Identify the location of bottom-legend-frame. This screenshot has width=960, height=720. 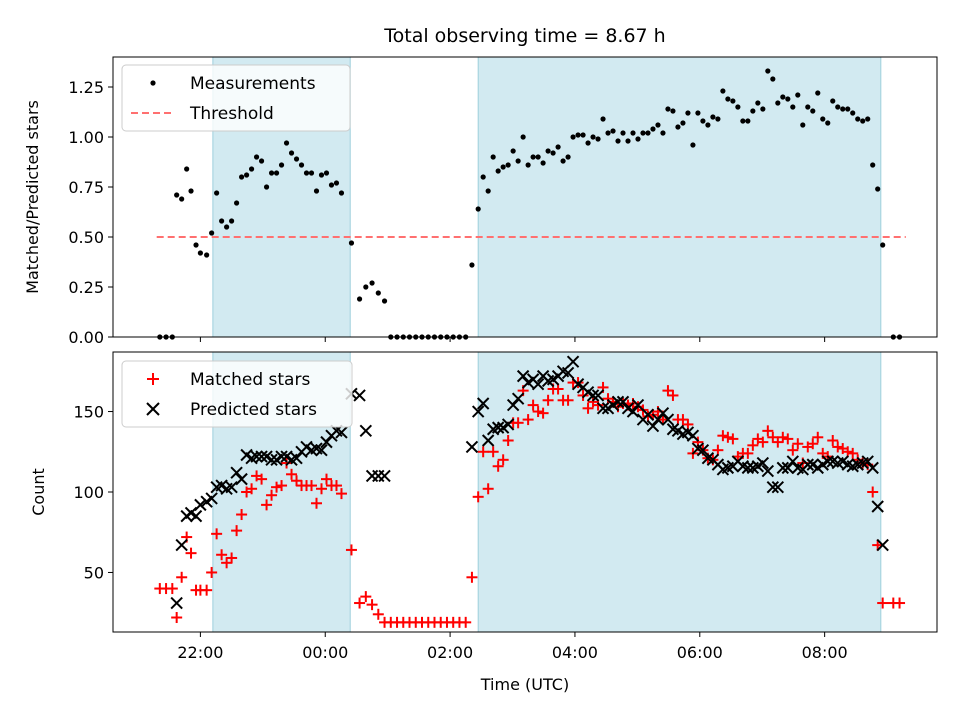
(237, 394).